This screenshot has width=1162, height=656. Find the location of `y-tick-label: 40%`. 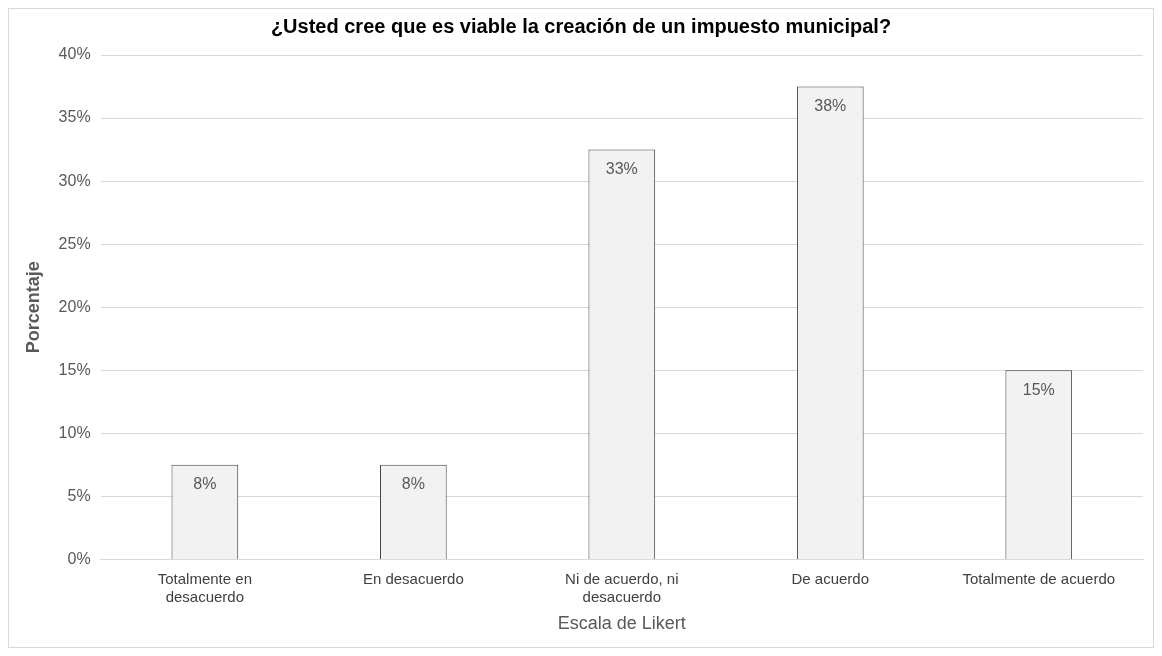

y-tick-label: 40% is located at coordinates (74, 54).